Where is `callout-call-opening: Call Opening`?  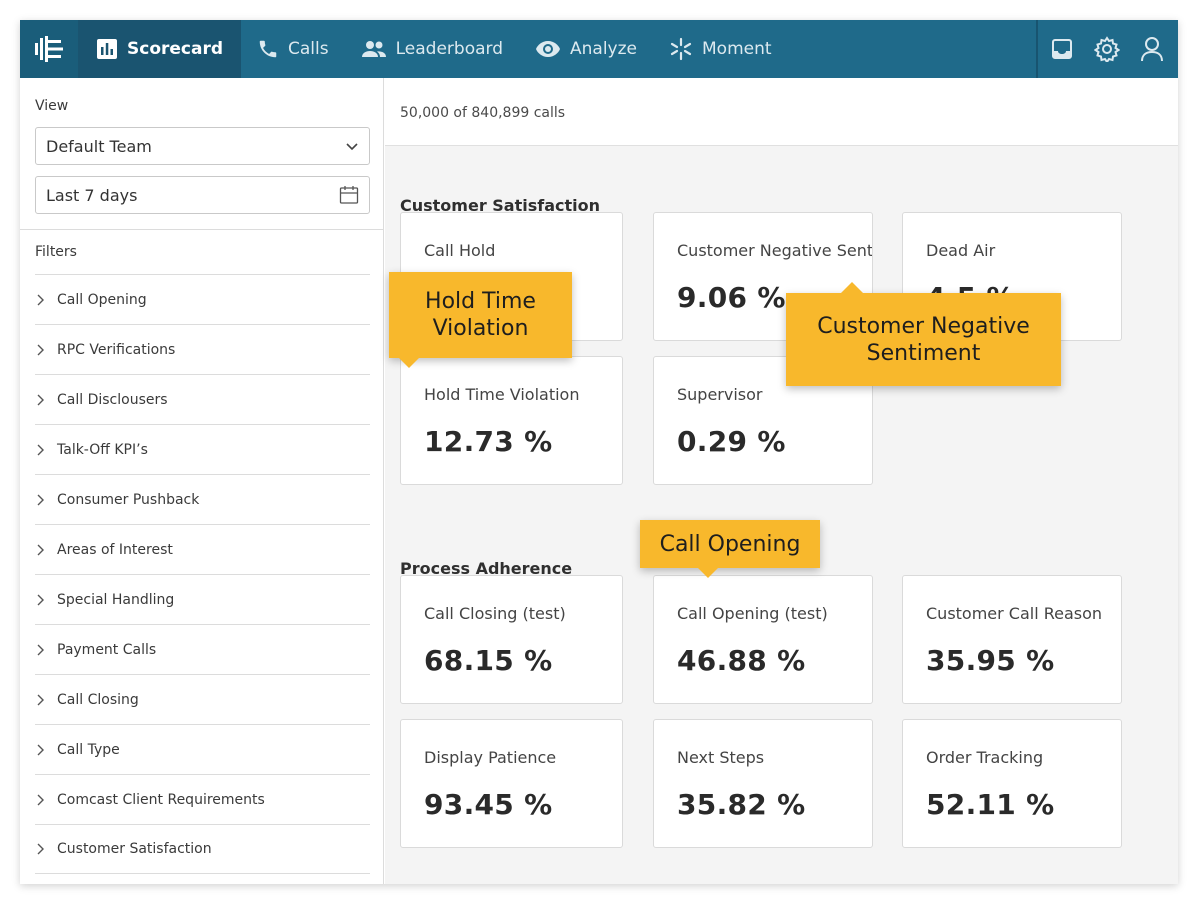
callout-call-opening: Call Opening is located at coordinates (730, 549).